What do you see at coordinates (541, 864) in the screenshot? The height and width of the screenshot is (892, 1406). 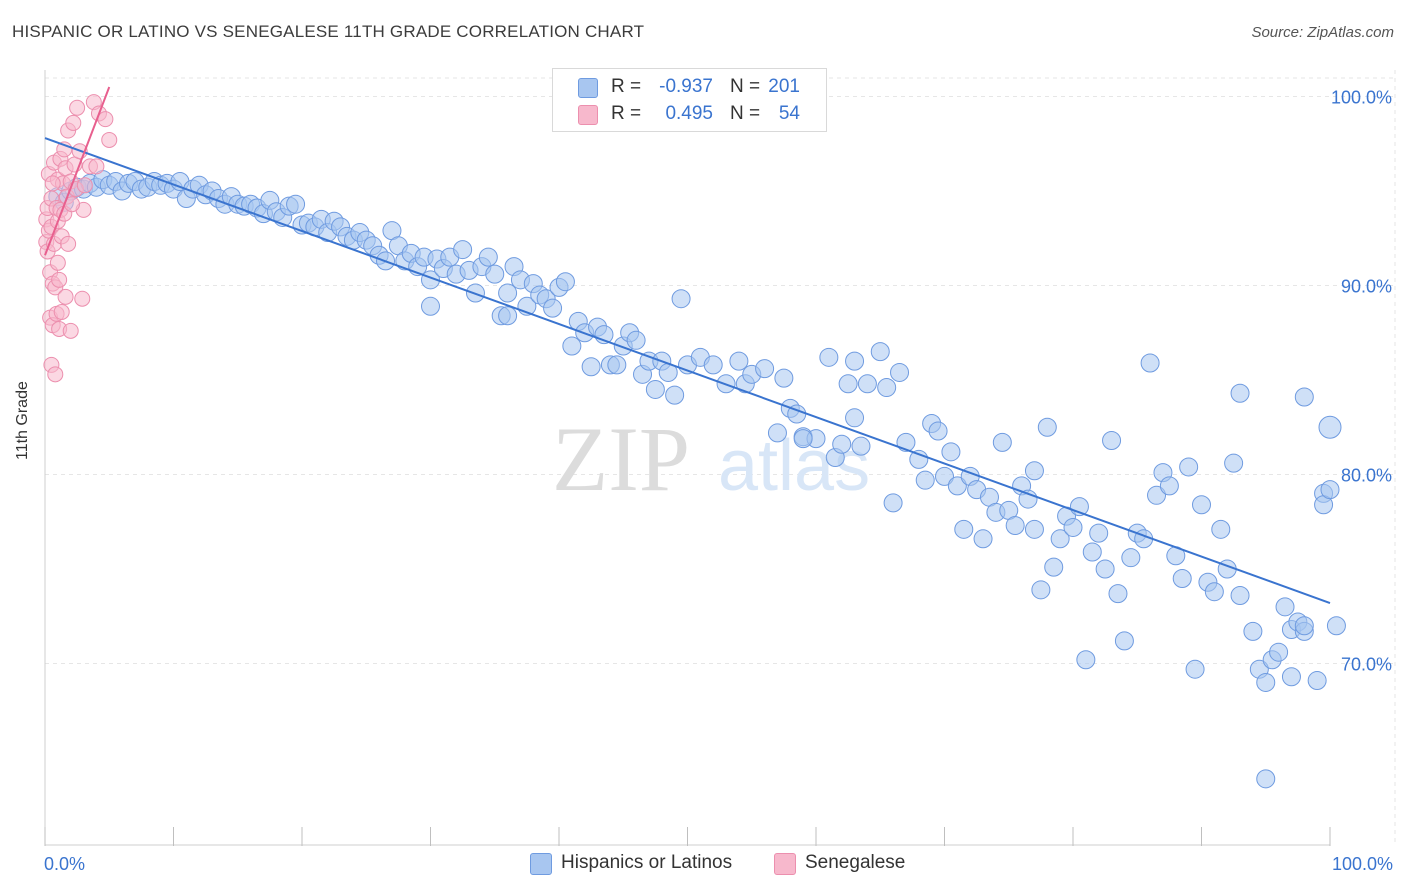 I see `bottom-legend-swatch-hispanic` at bounding box center [541, 864].